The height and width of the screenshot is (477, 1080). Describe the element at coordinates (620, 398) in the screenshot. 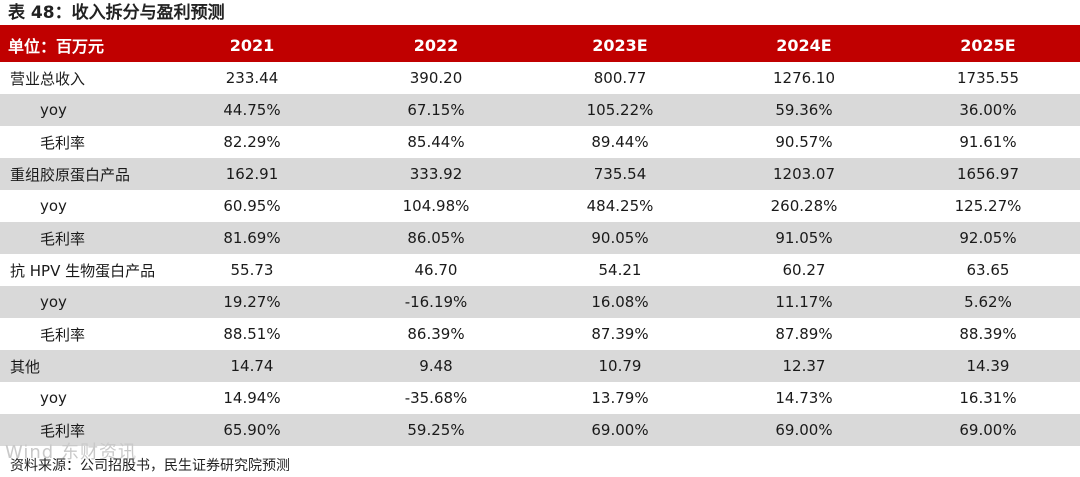

I see `table-cell: 13.79%` at that location.